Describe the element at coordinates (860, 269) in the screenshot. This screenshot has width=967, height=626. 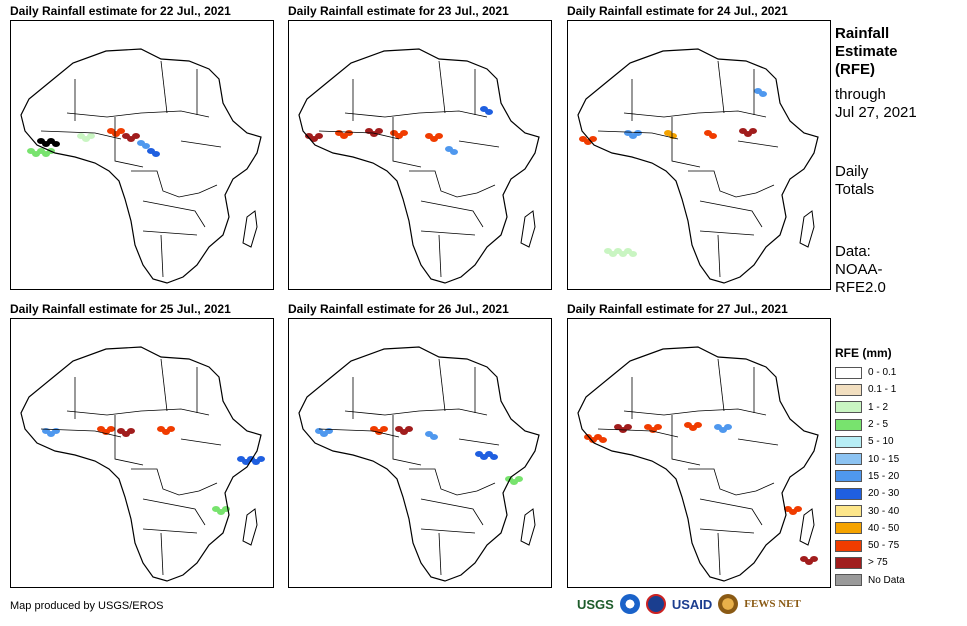
I see `data-source: Data: NOAA- RFE2.0` at that location.